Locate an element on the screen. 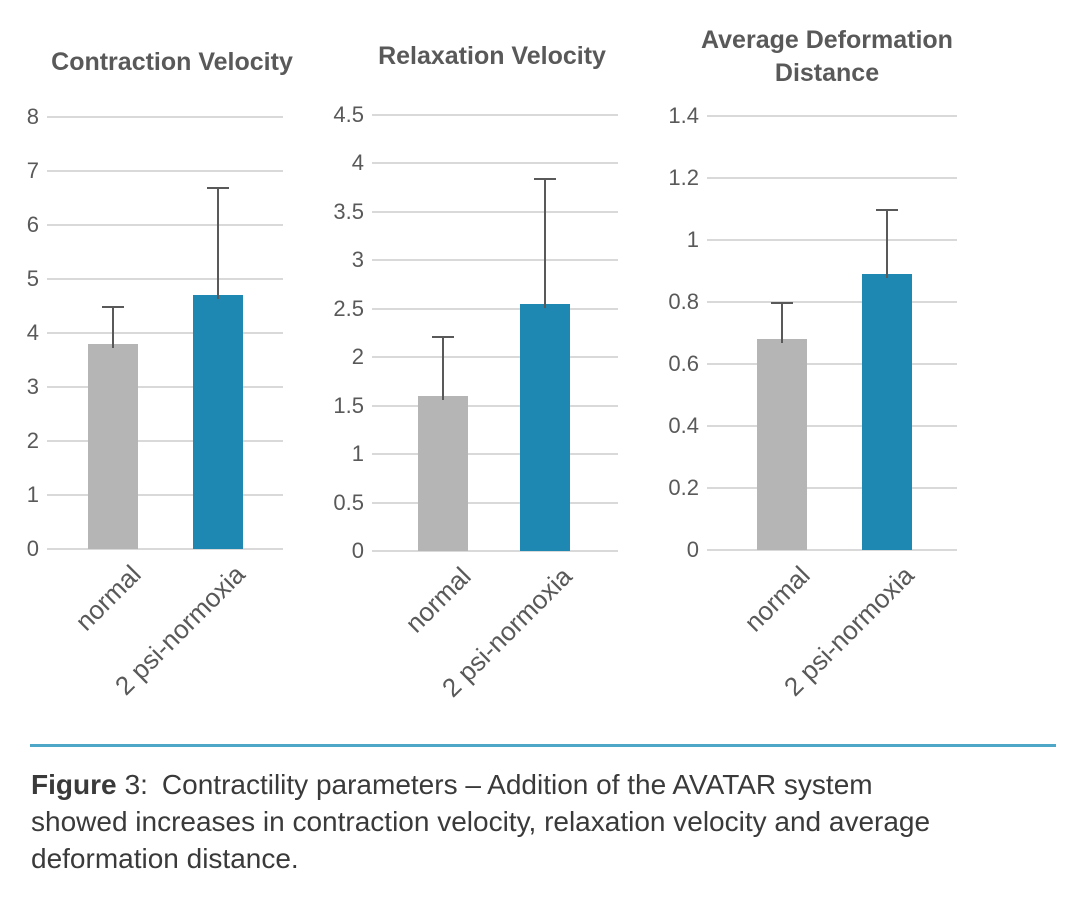 This screenshot has height=909, width=1067. figure-caption-number: 3: is located at coordinates (136, 784).